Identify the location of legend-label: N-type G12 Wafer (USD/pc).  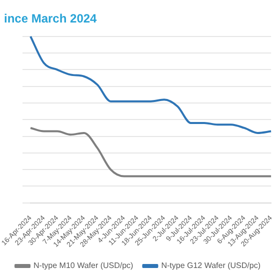
(211, 265).